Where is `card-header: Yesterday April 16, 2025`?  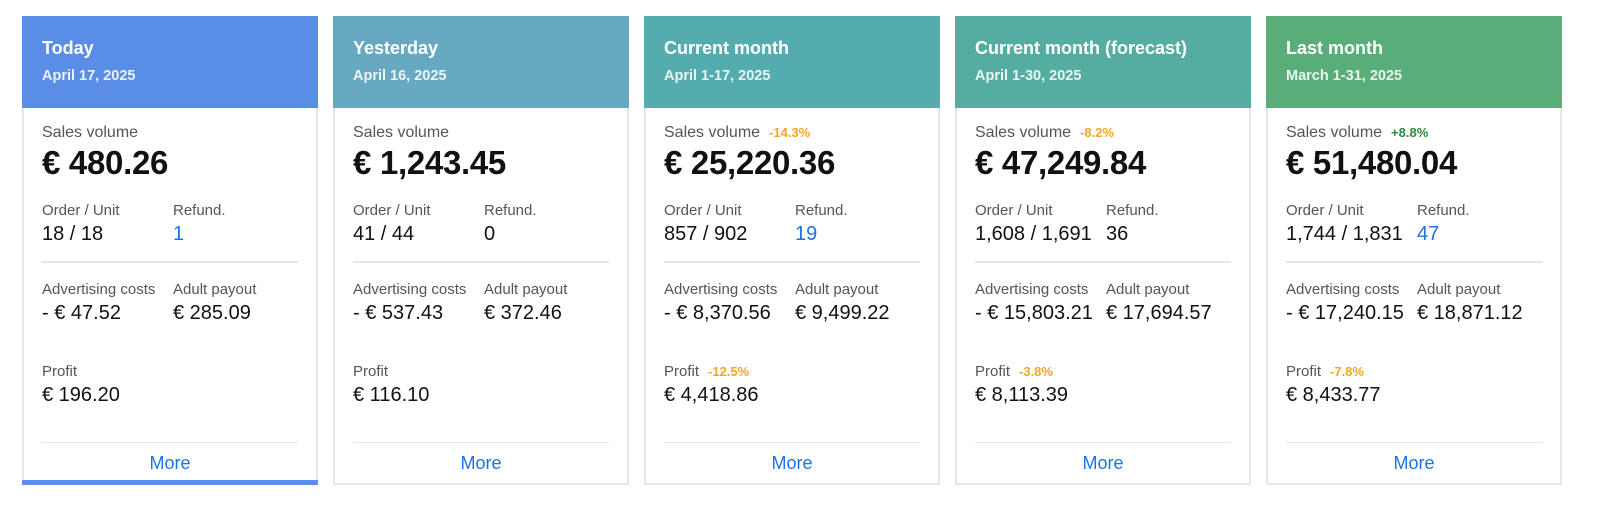
card-header: Yesterday April 16, 2025 is located at coordinates (481, 62).